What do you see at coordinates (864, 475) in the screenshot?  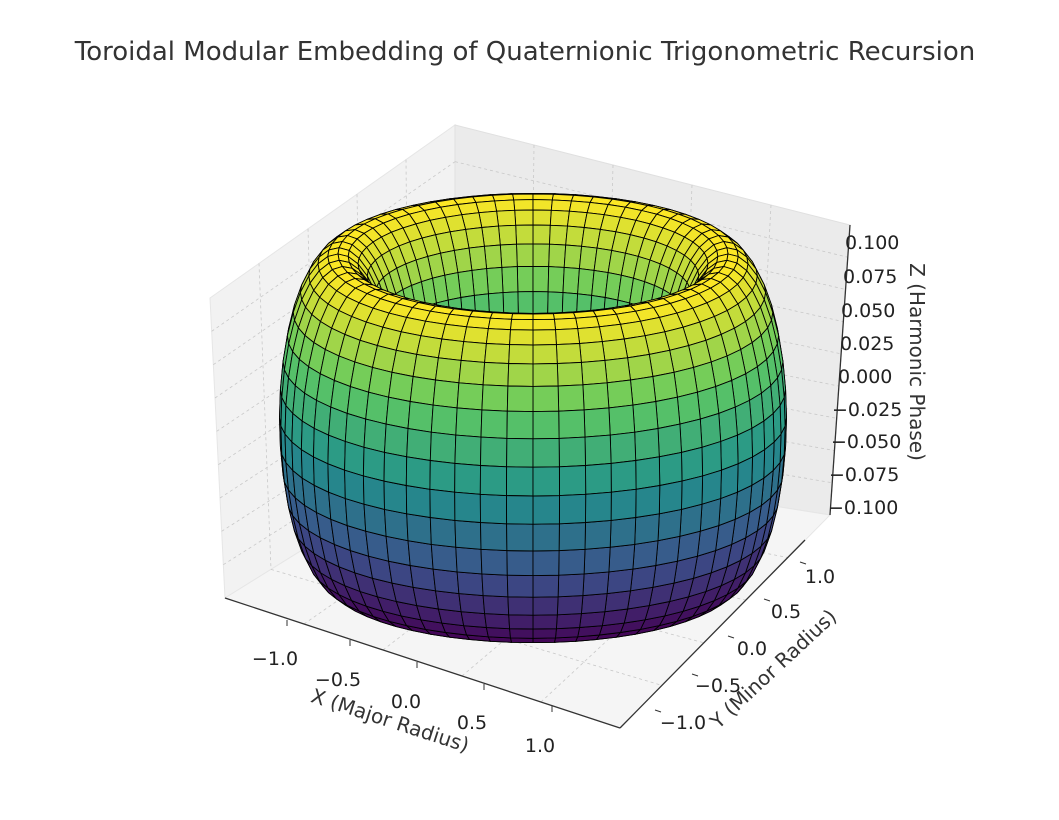 I see `z-tick-label: −0.075` at bounding box center [864, 475].